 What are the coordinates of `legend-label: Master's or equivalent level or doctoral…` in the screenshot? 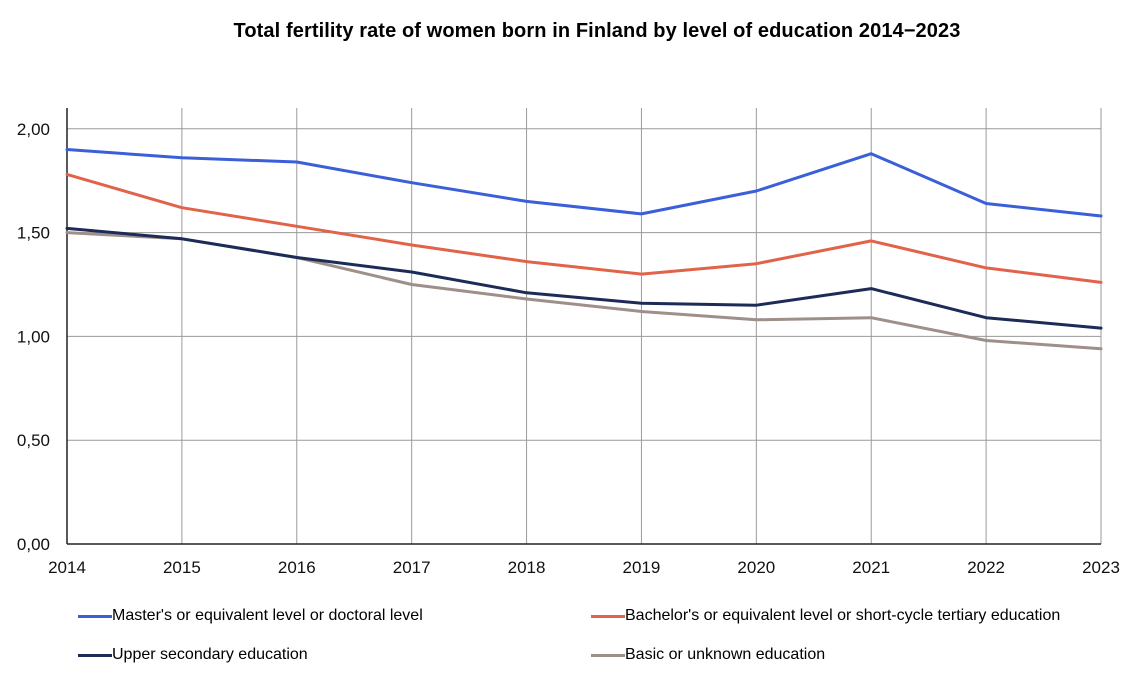 It's located at (267, 615).